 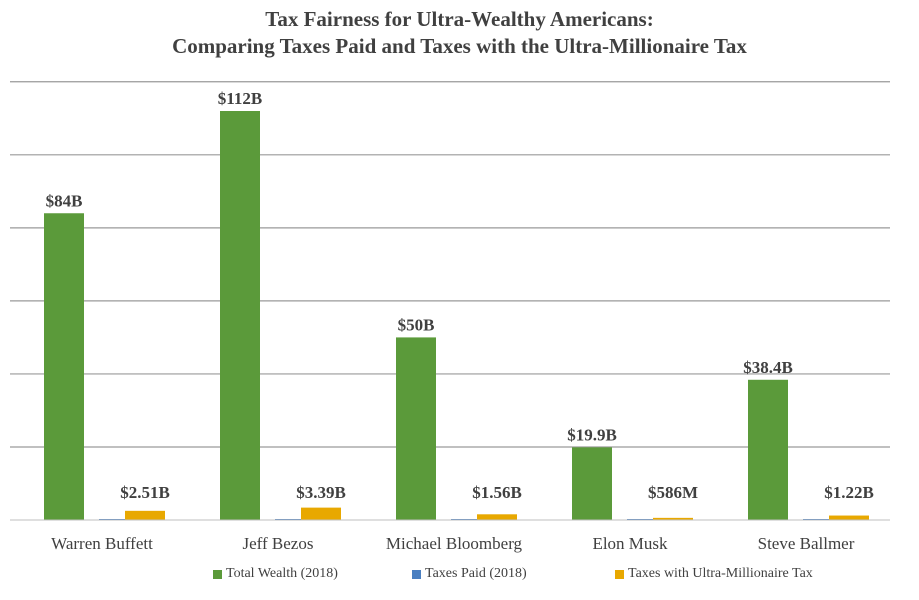 What do you see at coordinates (476, 573) in the screenshot?
I see `legend-label: Taxes Paid (2018)` at bounding box center [476, 573].